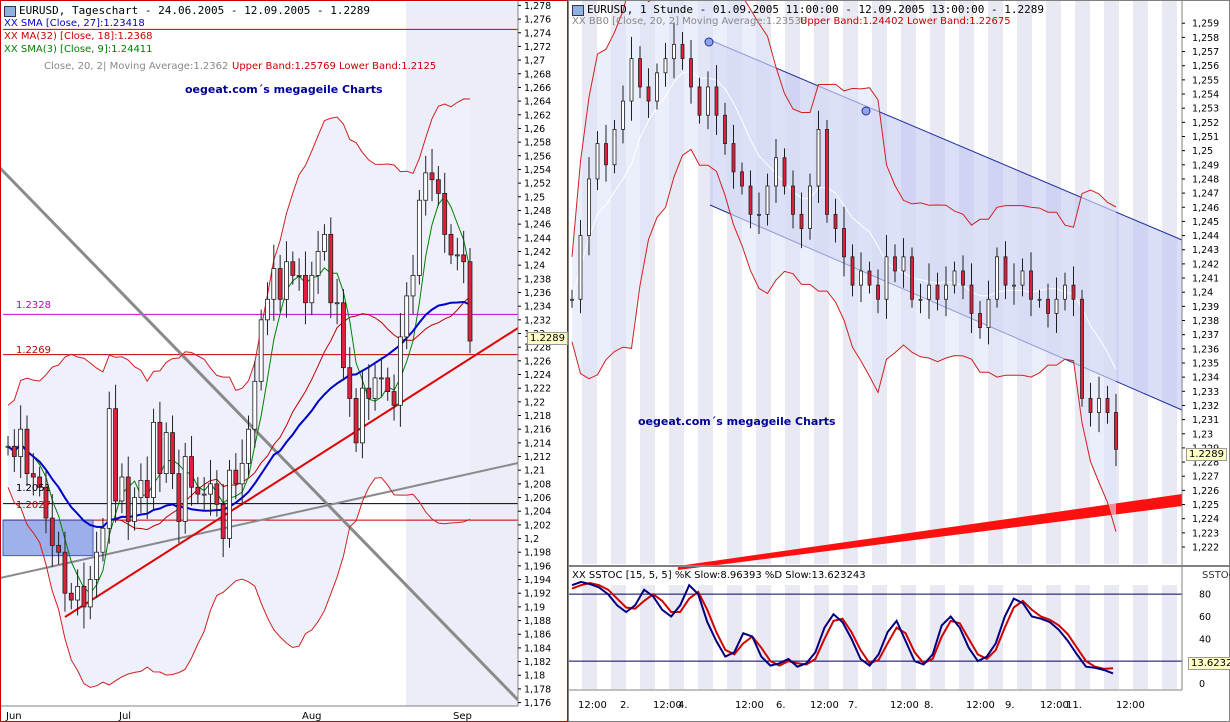 The height and width of the screenshot is (722, 1230). I want to click on hourly-y-tick-label: 1,245, so click(1205, 222).